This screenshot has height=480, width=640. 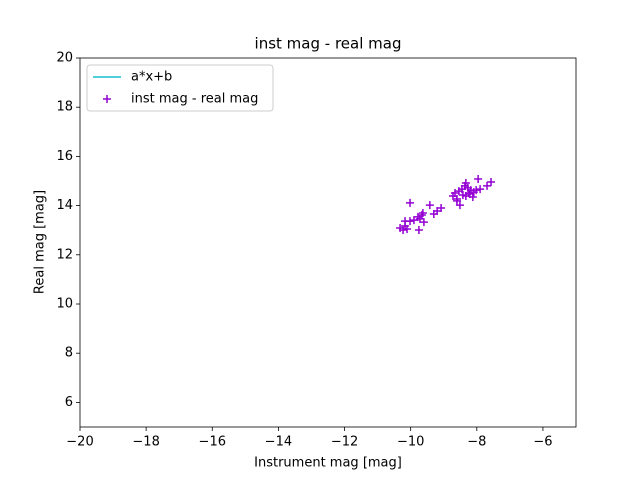 I want to click on y-tick-label: 8, so click(x=69, y=353).